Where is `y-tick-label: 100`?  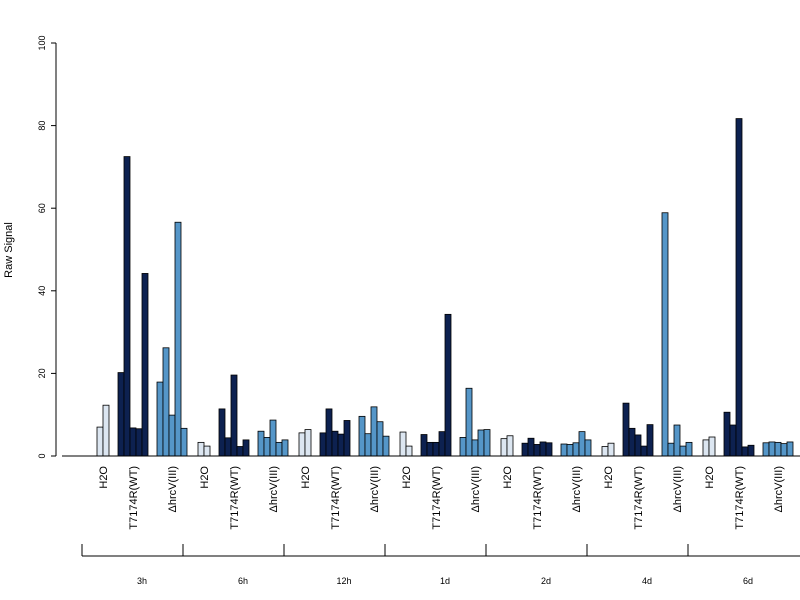
y-tick-label: 100 is located at coordinates (42, 42).